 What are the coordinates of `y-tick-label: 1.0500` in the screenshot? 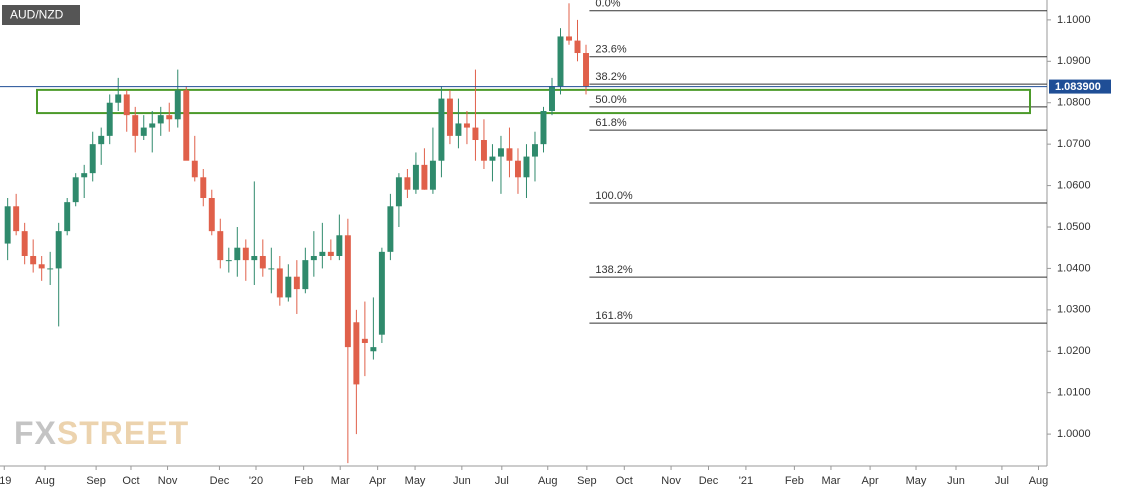 It's located at (1074, 227).